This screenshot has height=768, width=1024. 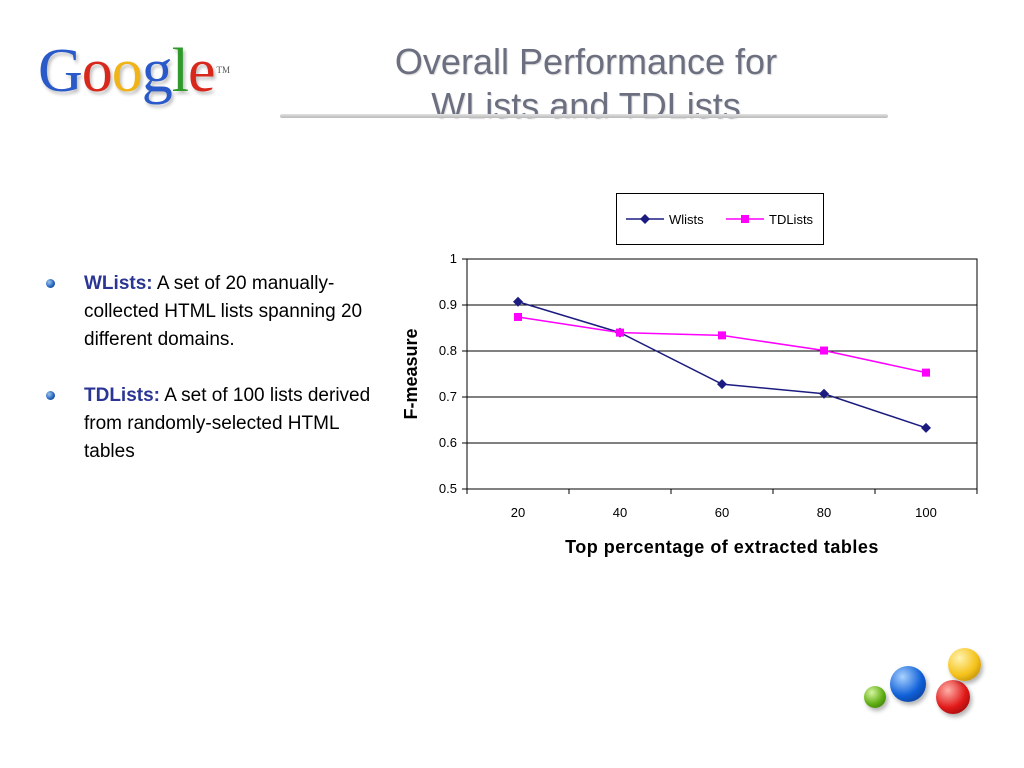 I want to click on logo-letter: G, so click(x=60, y=71).